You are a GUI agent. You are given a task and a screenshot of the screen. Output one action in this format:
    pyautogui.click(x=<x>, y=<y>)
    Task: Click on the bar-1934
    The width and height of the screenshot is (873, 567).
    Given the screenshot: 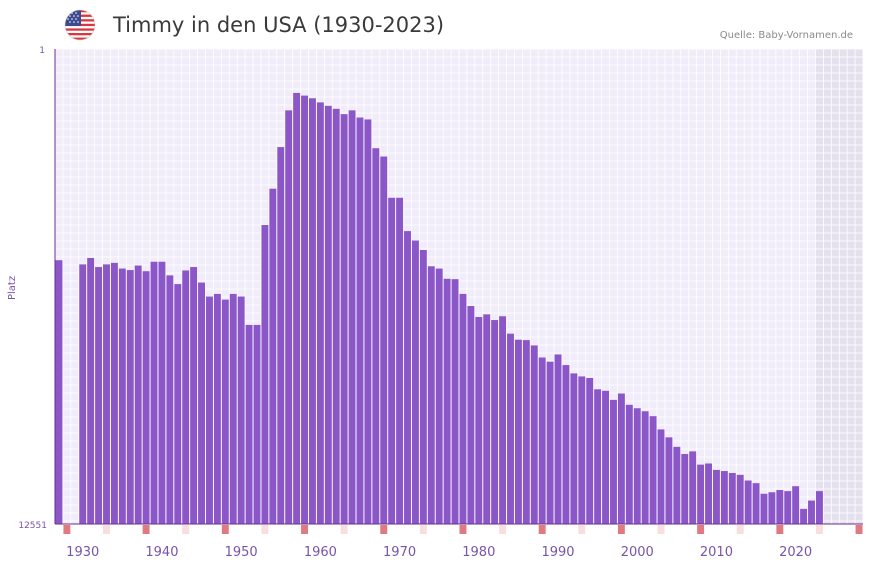 What is the action you would take?
    pyautogui.click(x=114, y=393)
    